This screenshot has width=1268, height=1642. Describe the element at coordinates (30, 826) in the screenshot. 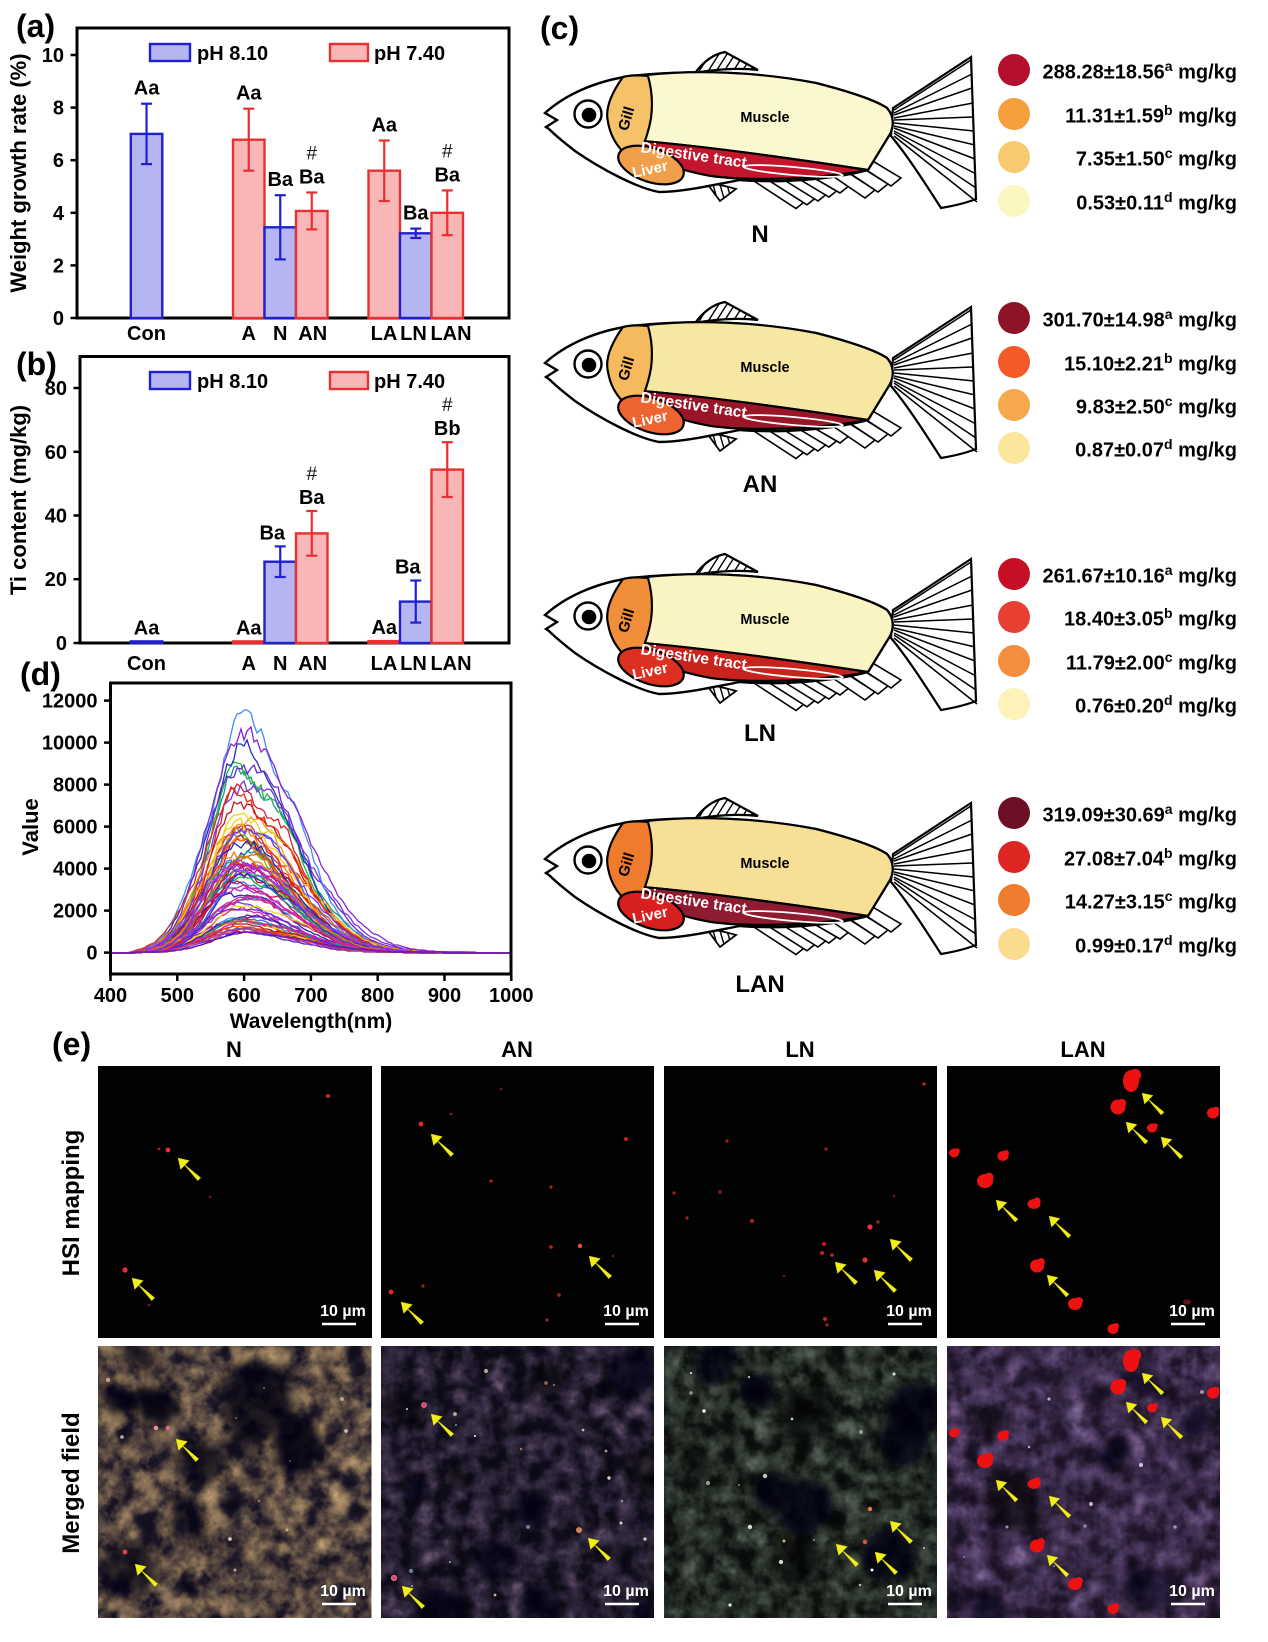

I see `svg-text: Value` at that location.